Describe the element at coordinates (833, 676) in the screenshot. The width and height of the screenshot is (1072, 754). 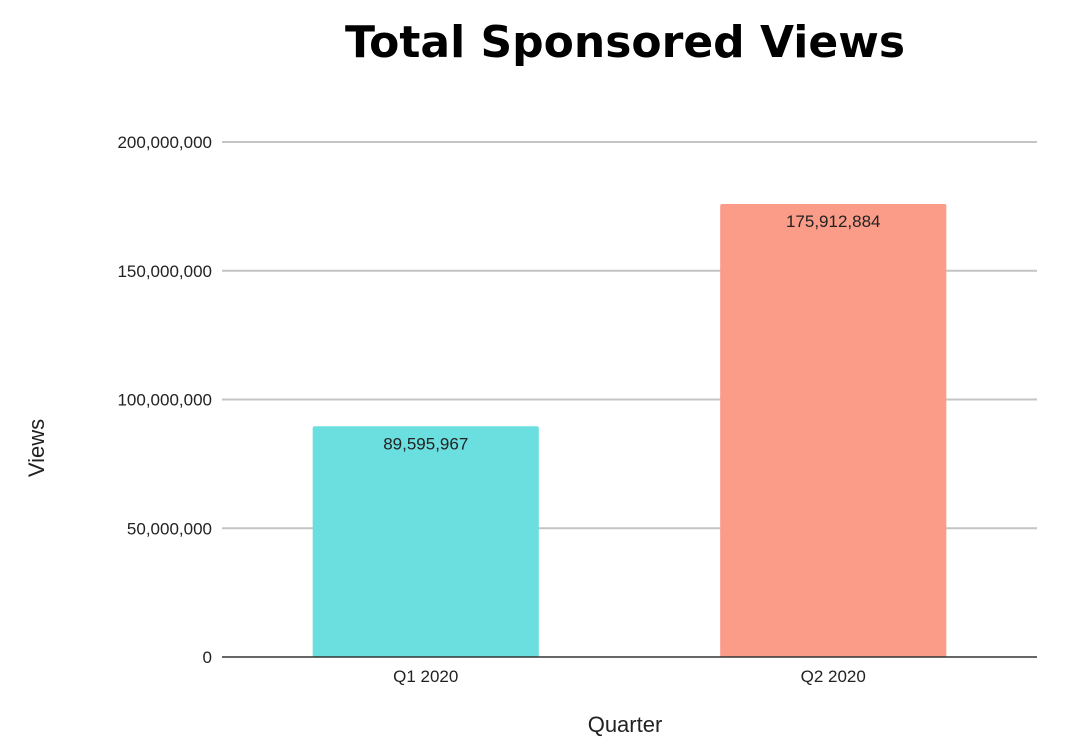
I see `x-category-label: Q2 2020` at that location.